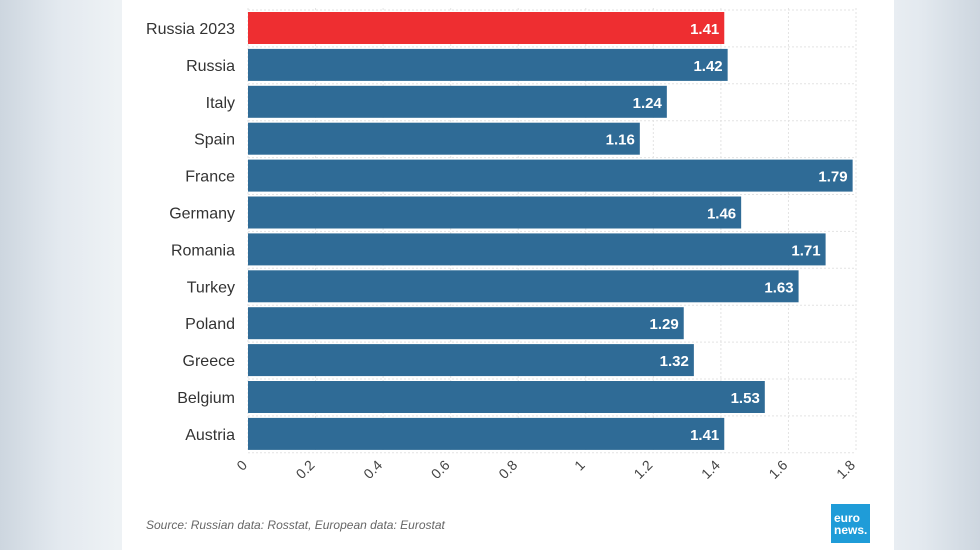  I want to click on value-label: 1.32, so click(674, 361).